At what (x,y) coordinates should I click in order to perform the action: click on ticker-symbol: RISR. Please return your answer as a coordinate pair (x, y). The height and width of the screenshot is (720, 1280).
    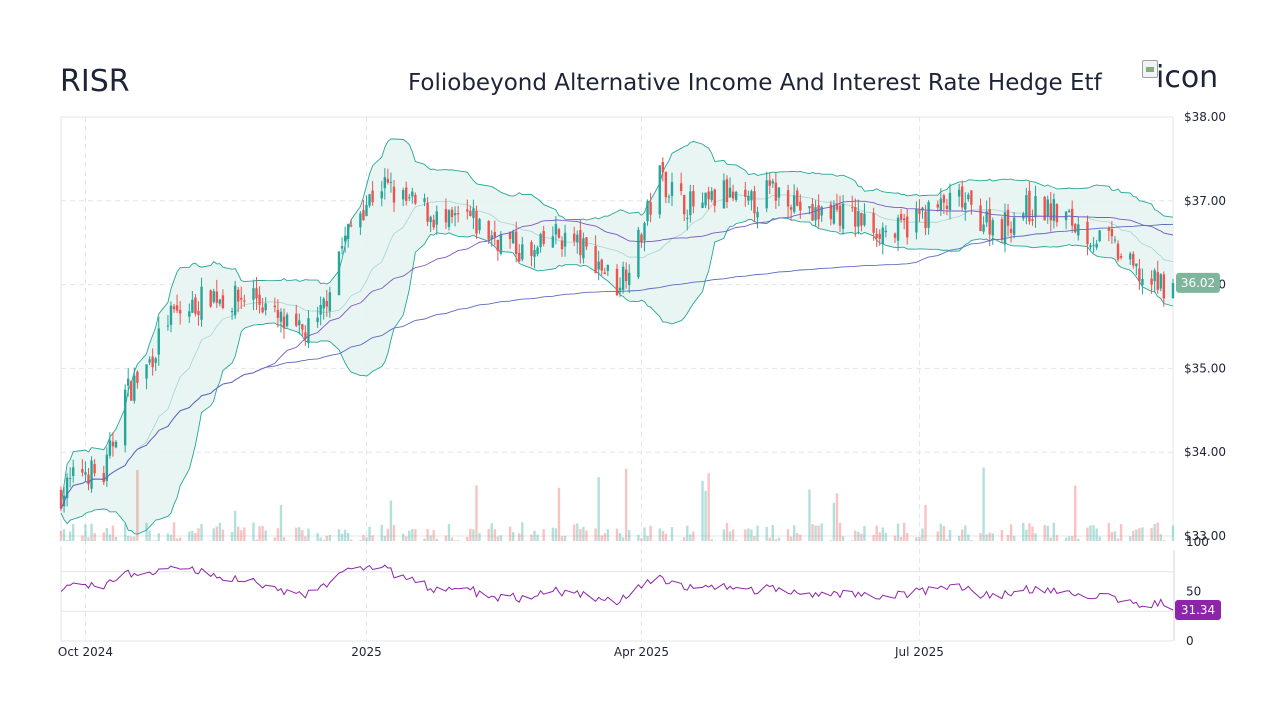
    Looking at the image, I should click on (95, 81).